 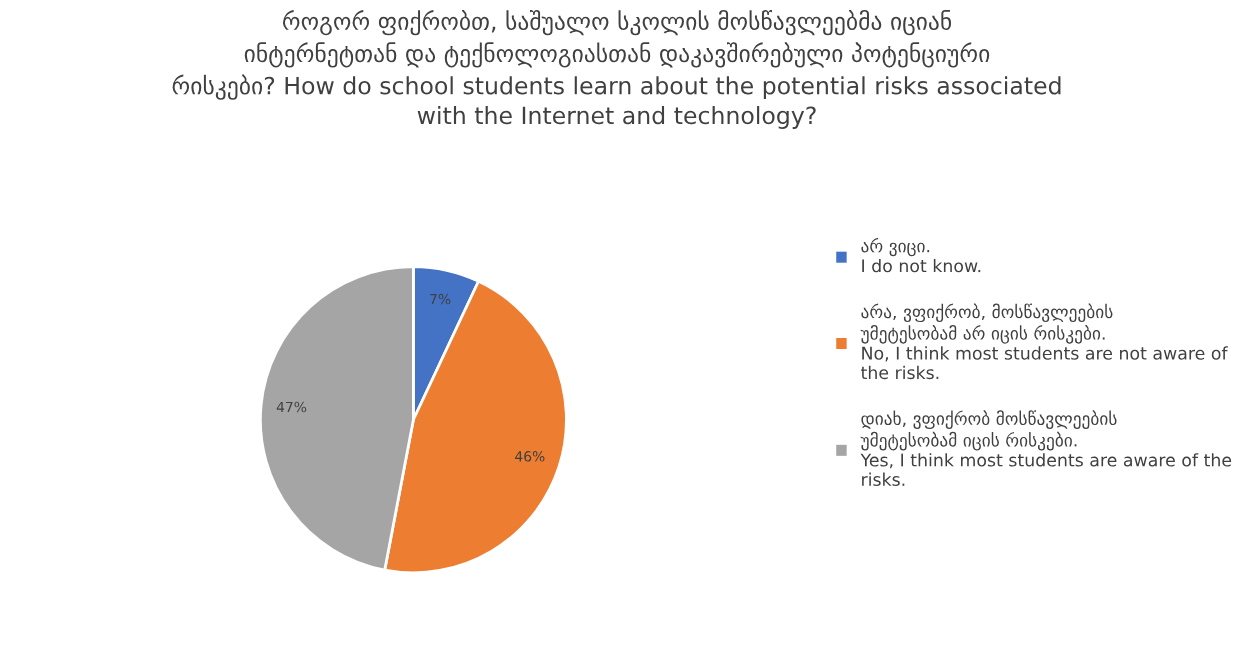 I want to click on legend-label: დიახ, ვფიქრობ მოსწავლეების უმეტესობამ იცის რისკები. Yes, I think most students are aware of the risks., so click(x=1046, y=448).